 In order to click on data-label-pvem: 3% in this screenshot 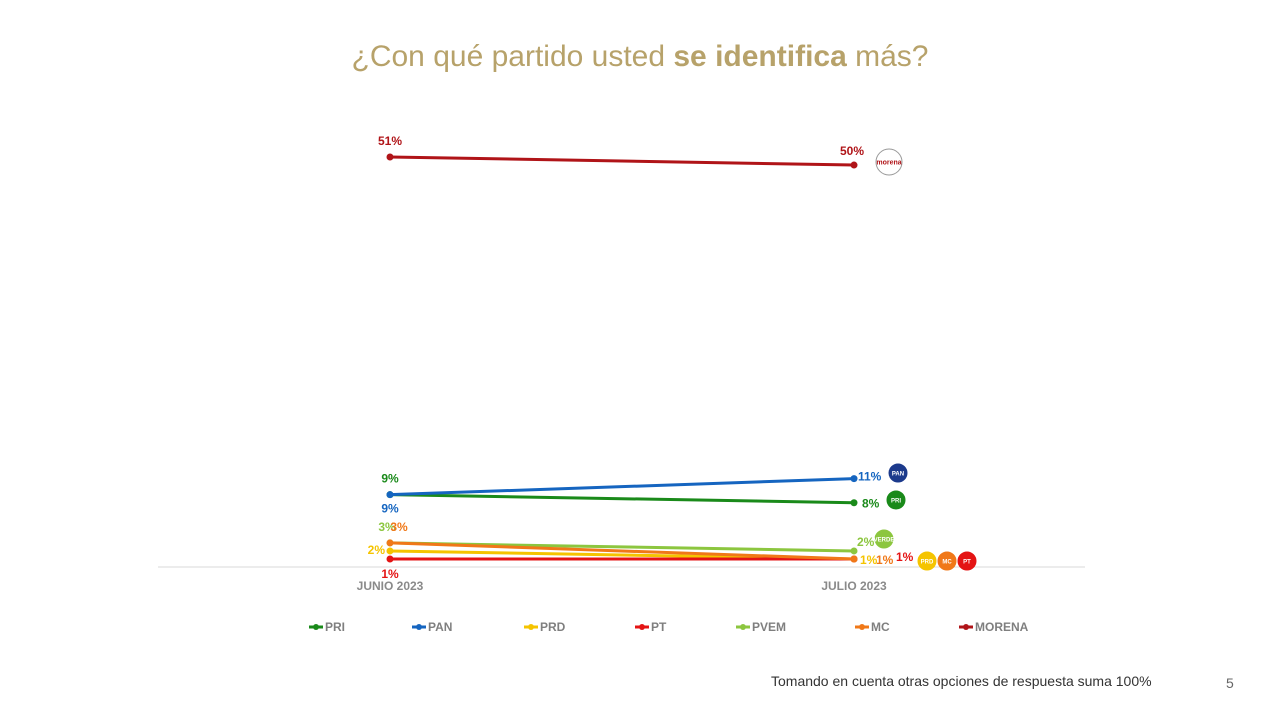, I will do `click(387, 527)`.